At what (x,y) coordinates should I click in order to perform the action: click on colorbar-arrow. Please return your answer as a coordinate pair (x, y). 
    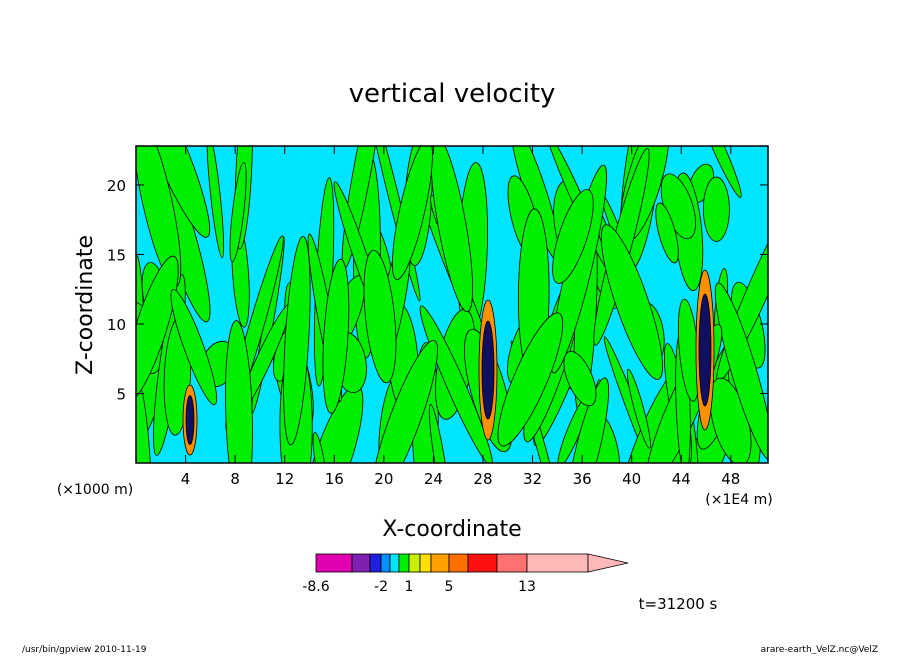
    Looking at the image, I should click on (608, 563).